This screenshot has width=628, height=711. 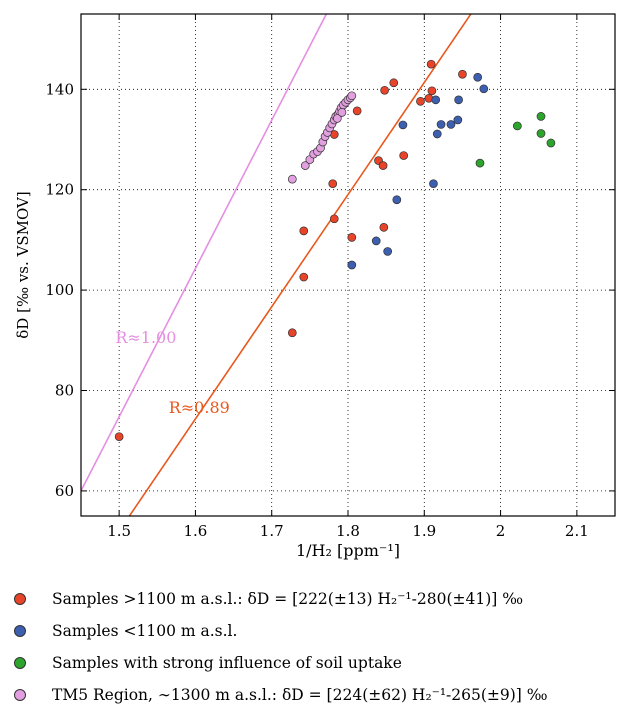 I want to click on legend-marker-pink-dot, so click(x=20, y=695).